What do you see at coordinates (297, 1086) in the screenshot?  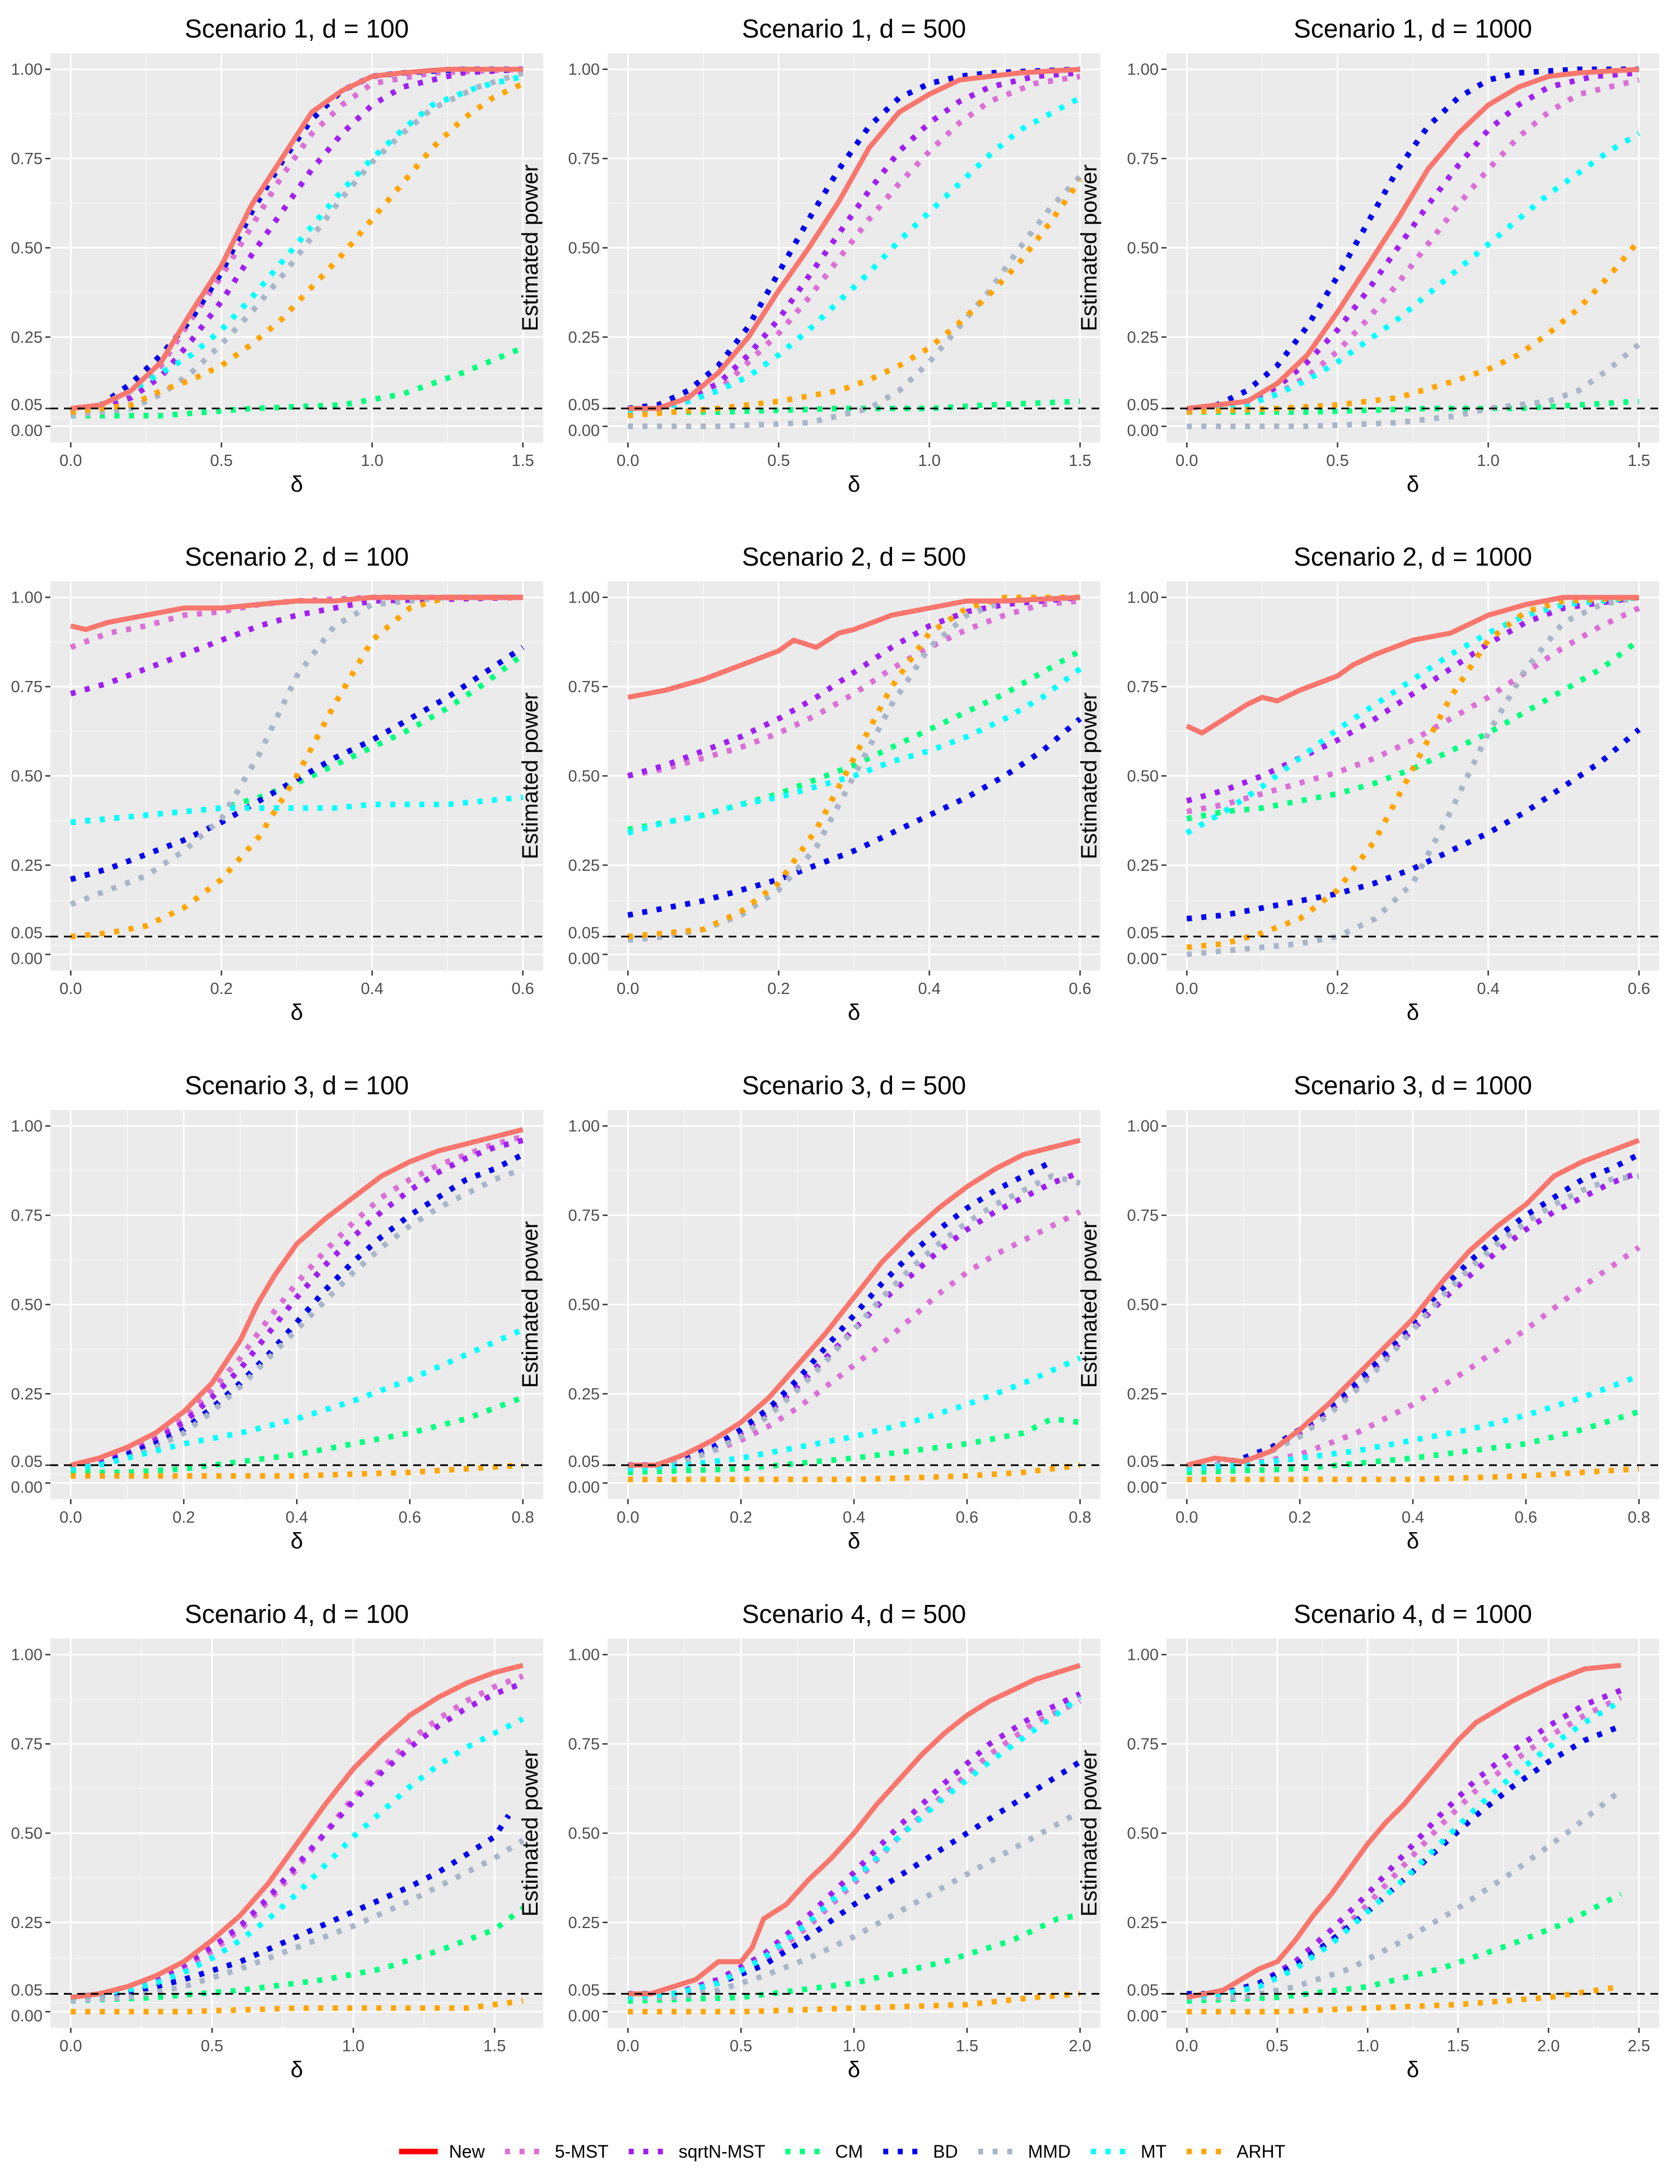 I see `chart-title: Scenario 3, d = 100` at bounding box center [297, 1086].